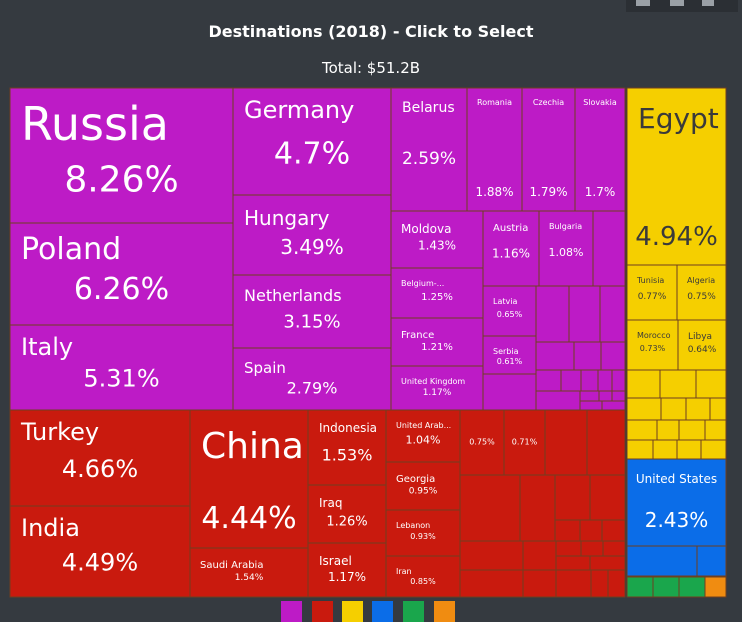 Image resolution: width=742 pixels, height=622 pixels. I want to click on treemap-tile-united-kingdom: United Kingdom 1.17%, so click(437, 388).